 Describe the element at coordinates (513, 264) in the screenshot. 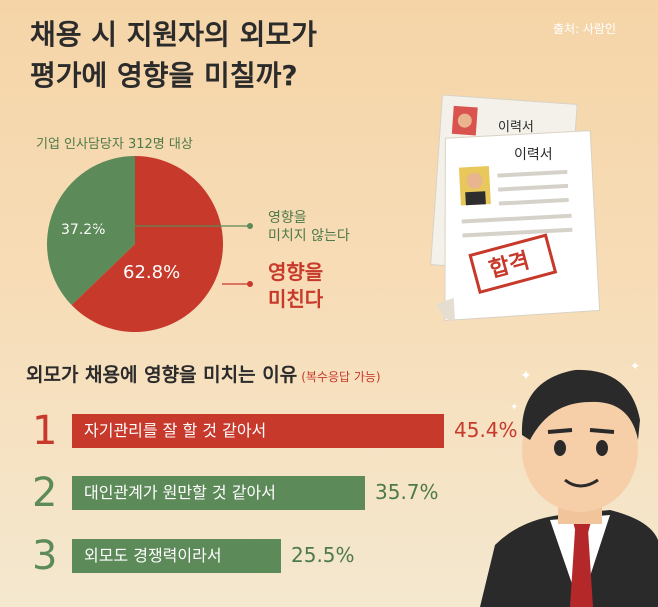

I see `stamp` at that location.